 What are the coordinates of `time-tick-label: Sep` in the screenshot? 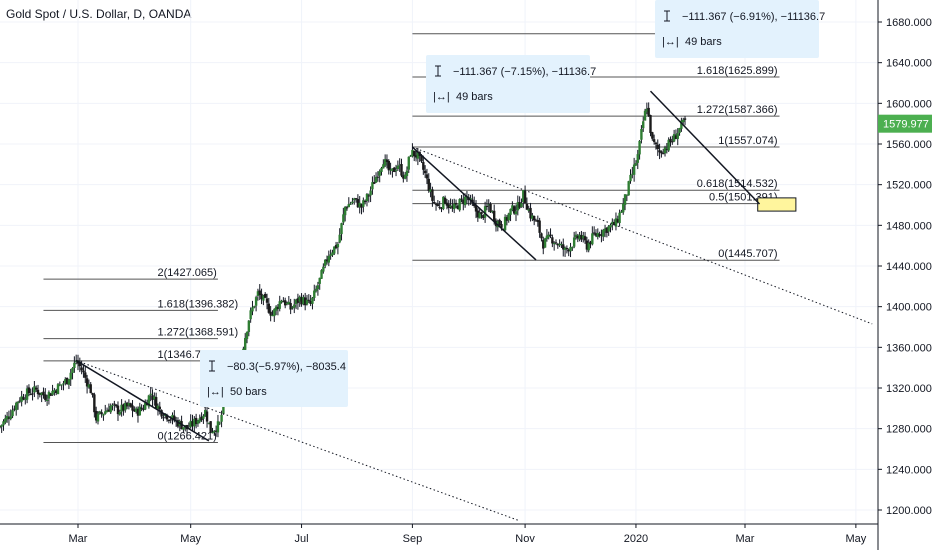 It's located at (413, 539).